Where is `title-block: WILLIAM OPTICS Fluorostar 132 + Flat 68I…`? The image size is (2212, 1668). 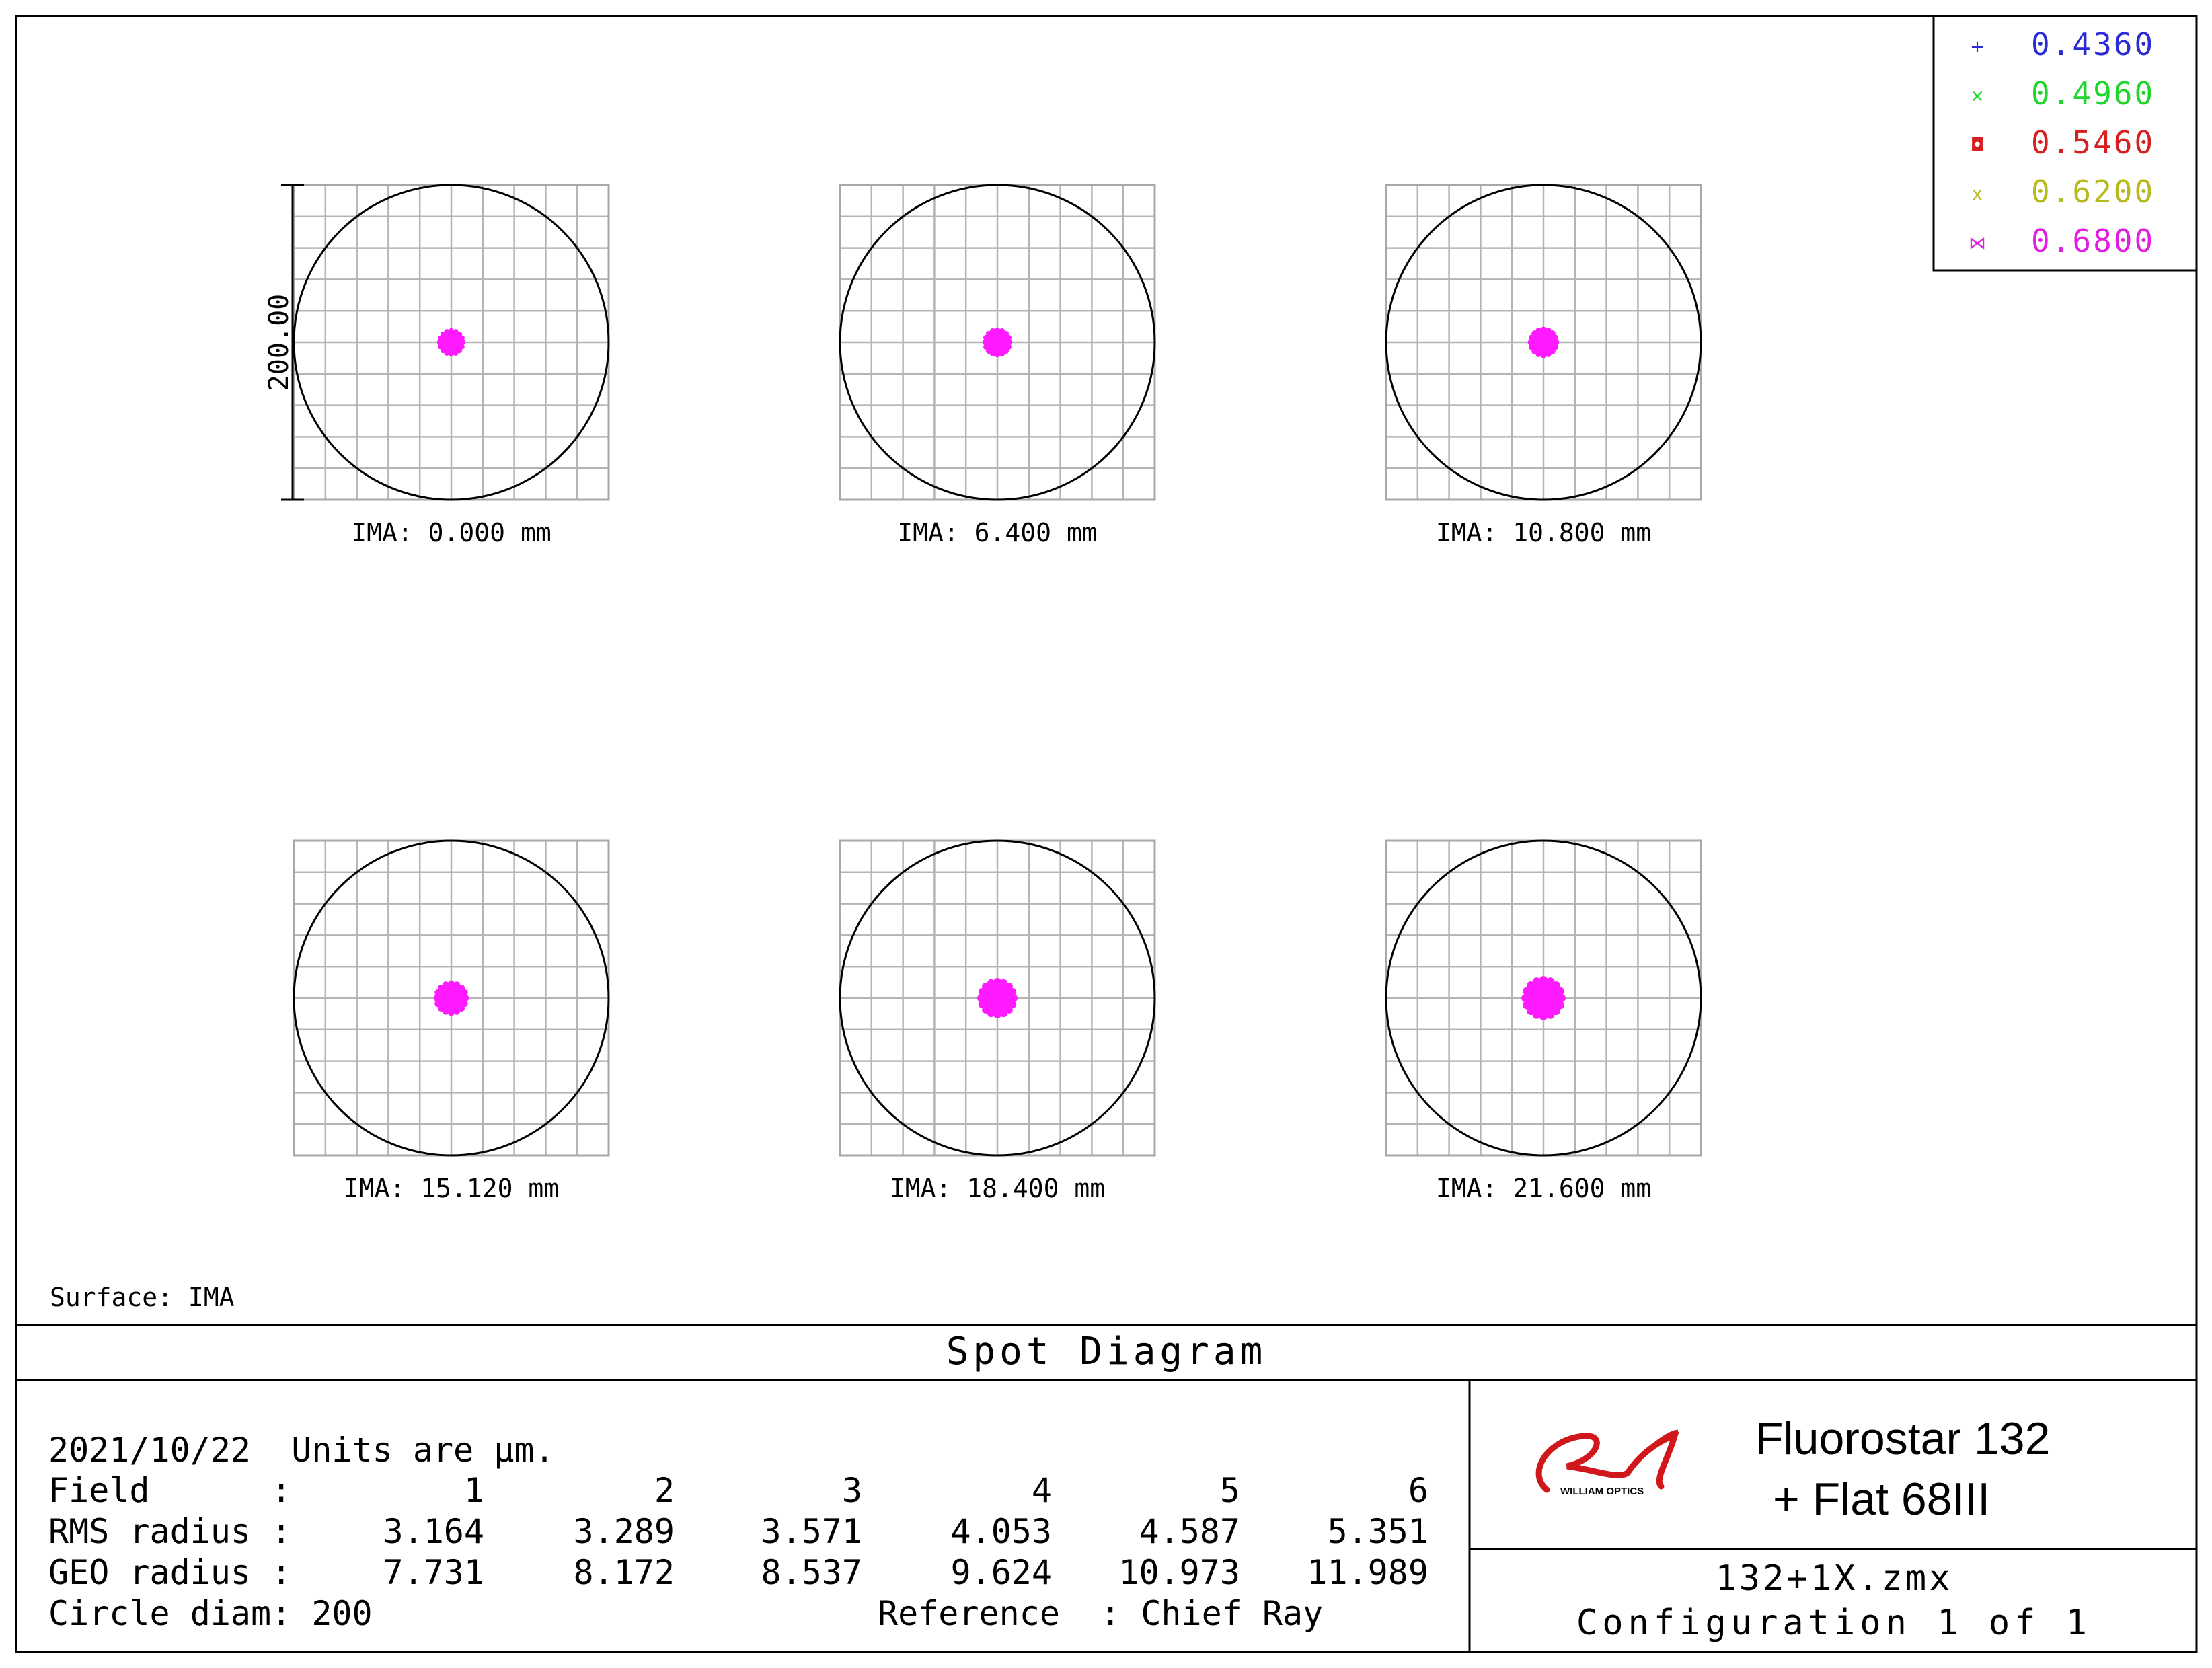
title-block: WILLIAM OPTICS Fluorostar 132 + Flat 68I… is located at coordinates (1833, 1516).